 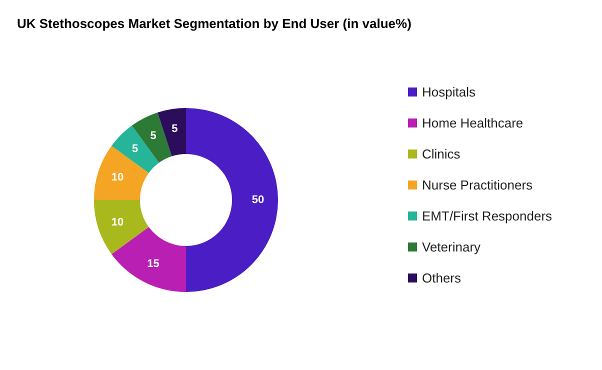 I want to click on legend-label: EMT/First Responders, so click(x=487, y=216).